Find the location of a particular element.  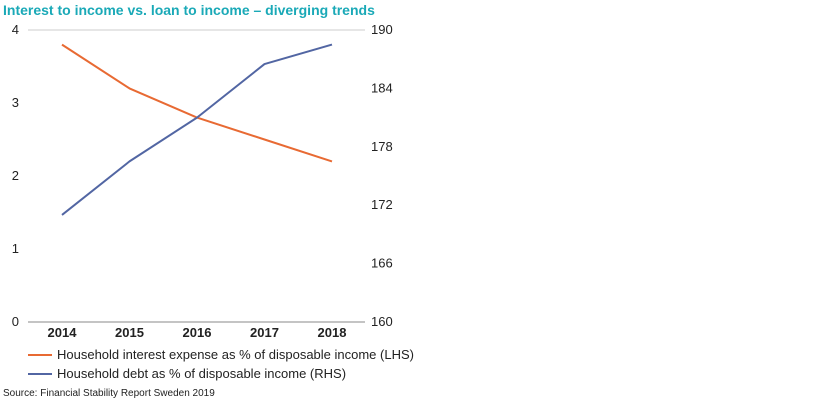

left-y-tick-label: 2 is located at coordinates (15, 175).